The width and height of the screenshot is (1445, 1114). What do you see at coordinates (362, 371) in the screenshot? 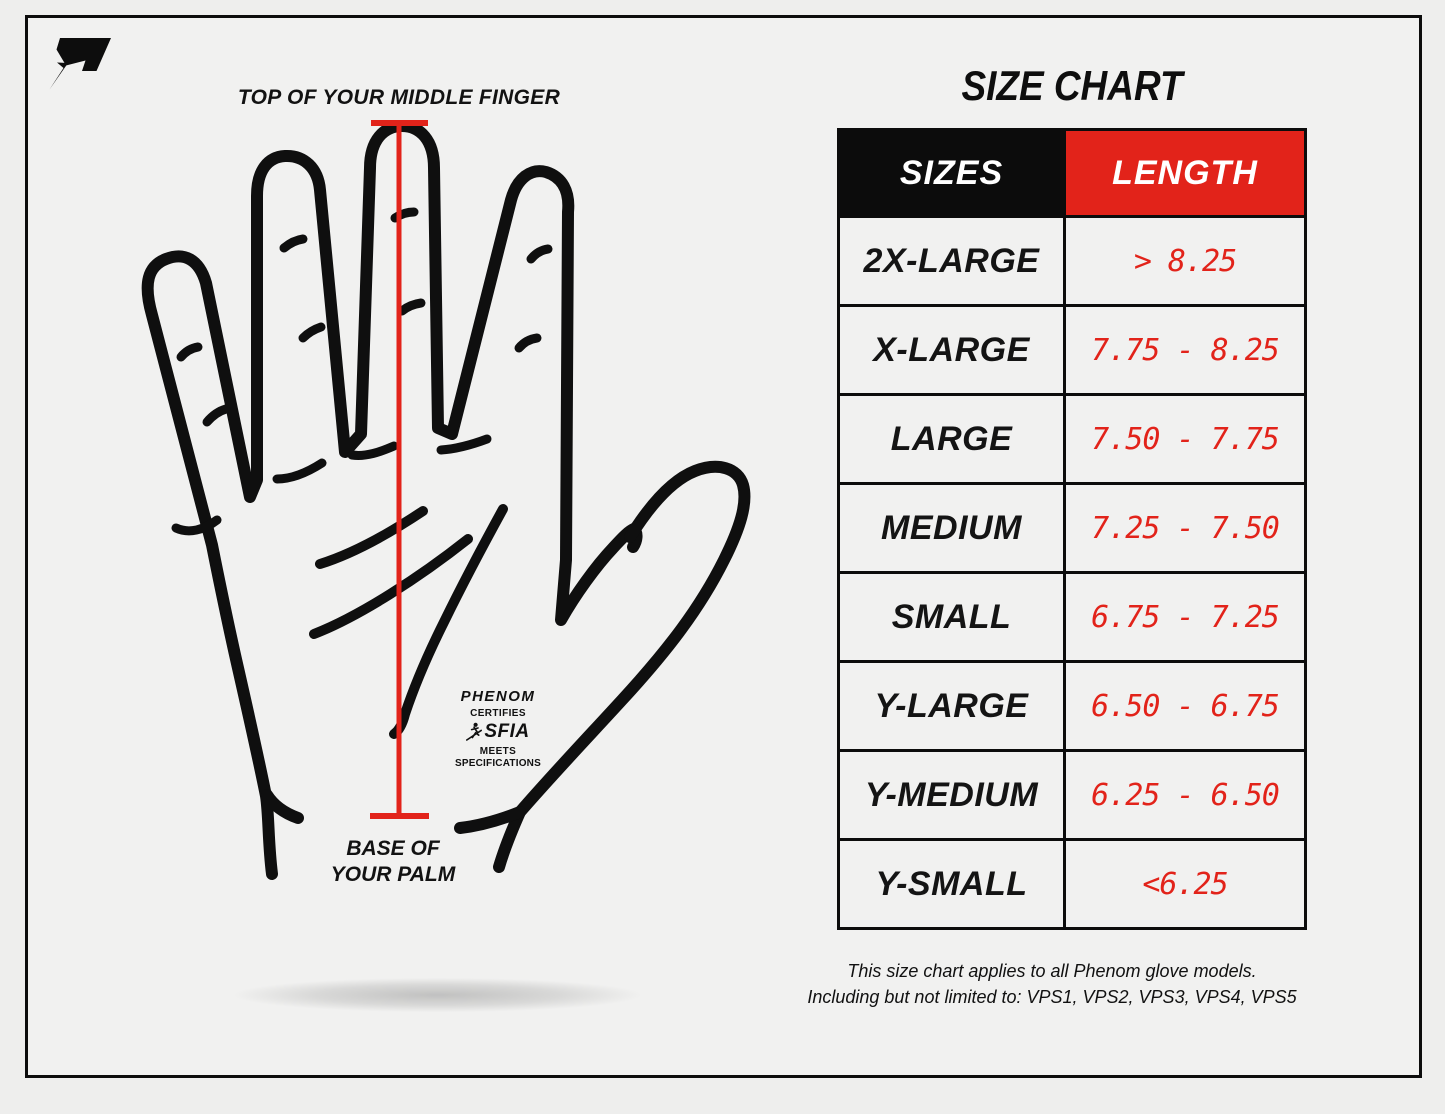
I see `finger-crease-marks` at bounding box center [362, 371].